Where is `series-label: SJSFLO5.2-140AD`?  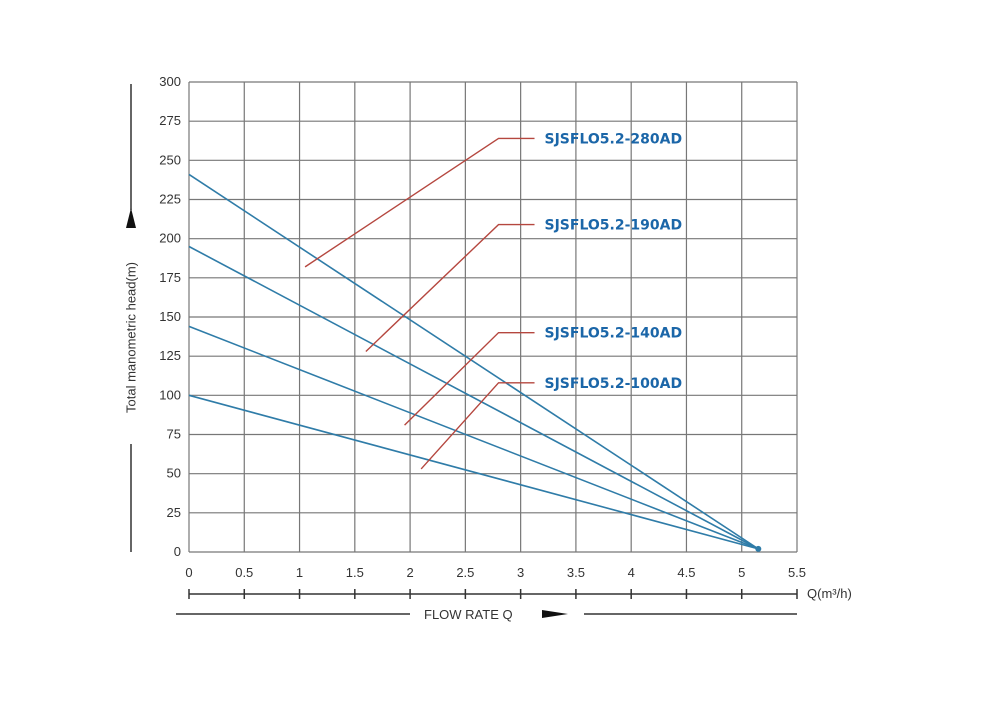
series-label: SJSFLO5.2-140AD is located at coordinates (614, 334).